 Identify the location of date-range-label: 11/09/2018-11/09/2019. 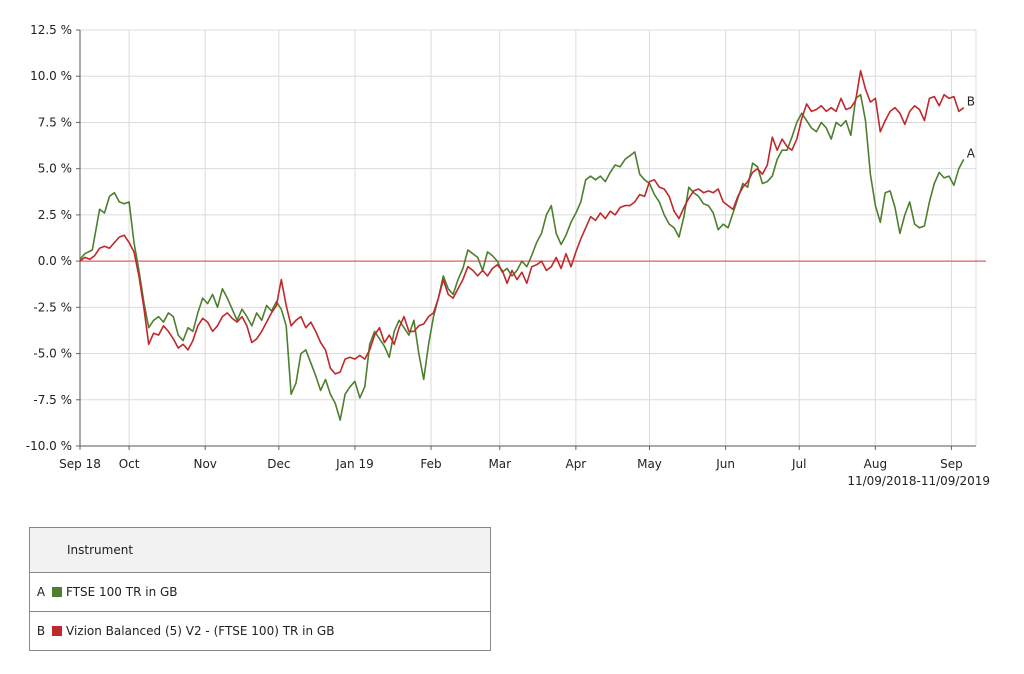
(918, 481).